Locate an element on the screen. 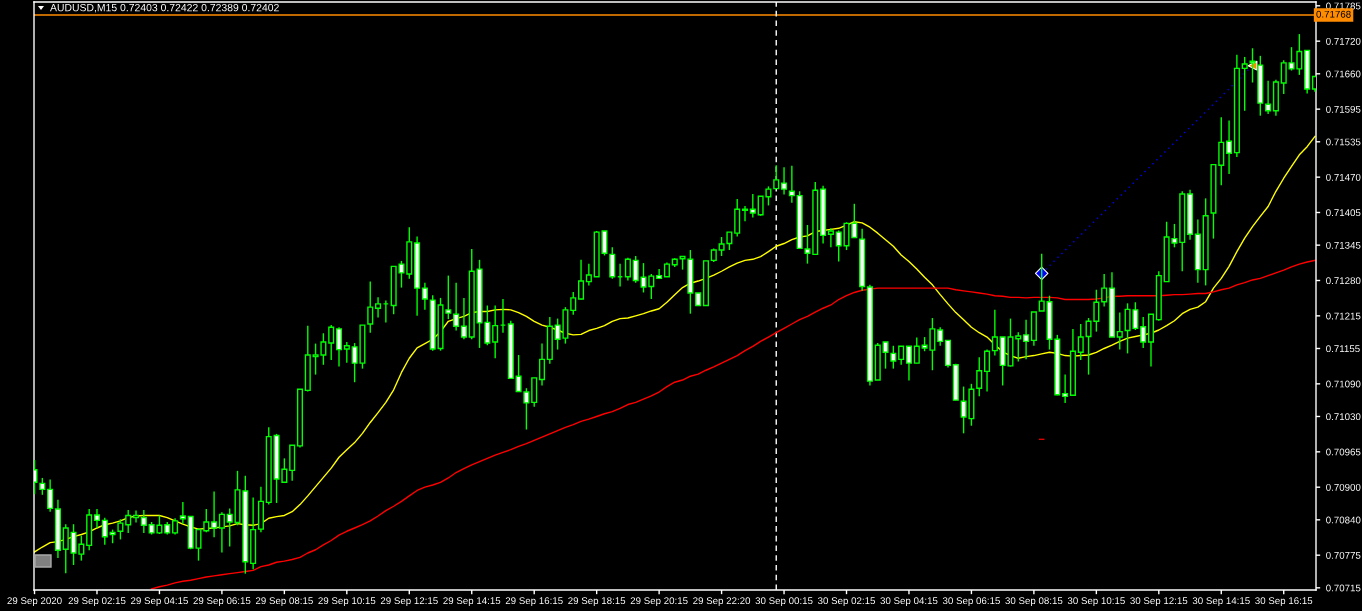 Image resolution: width=1362 pixels, height=611 pixels. y-tick-label: 0.71030 is located at coordinates (1343, 417).